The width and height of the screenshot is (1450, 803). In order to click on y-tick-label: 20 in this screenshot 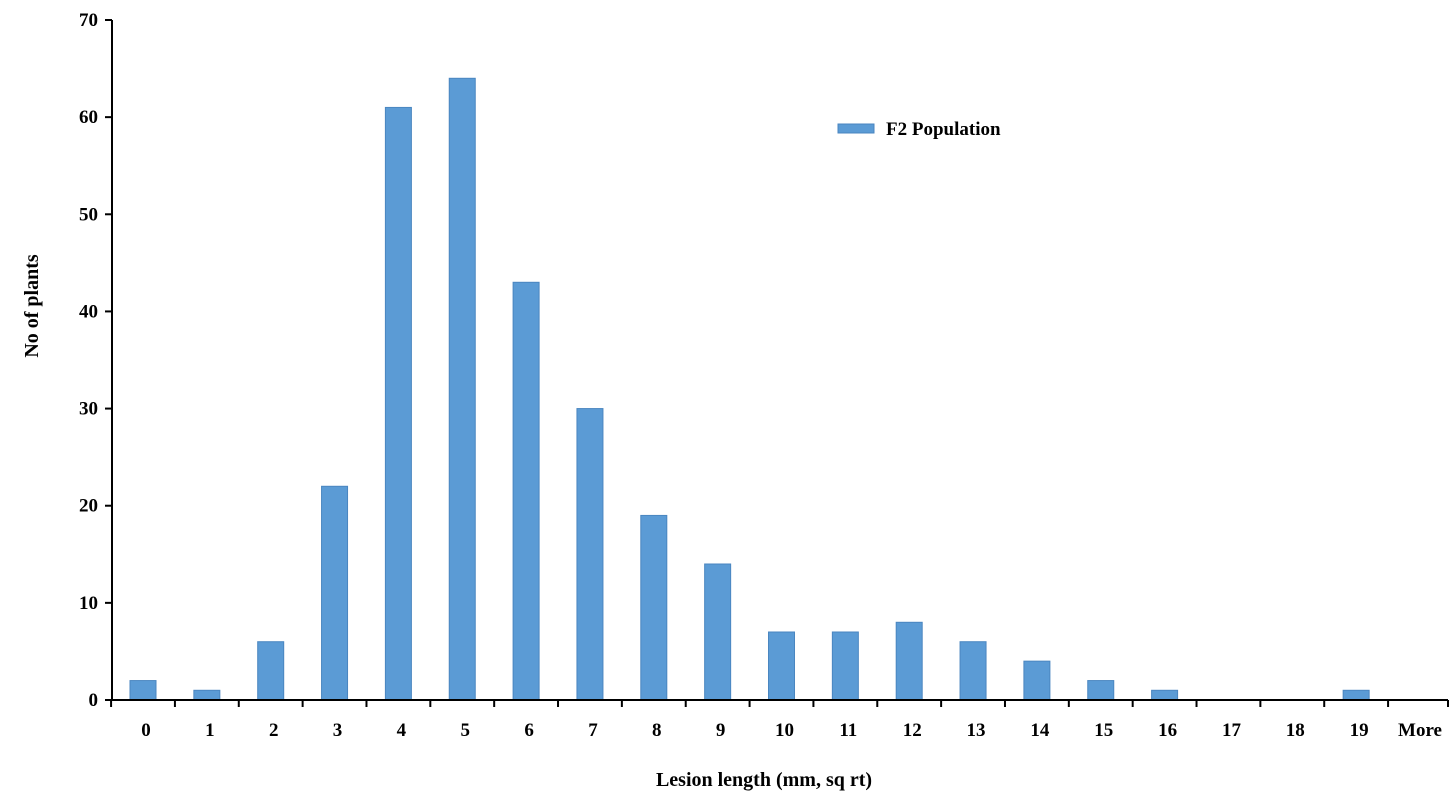, I will do `click(88, 506)`.